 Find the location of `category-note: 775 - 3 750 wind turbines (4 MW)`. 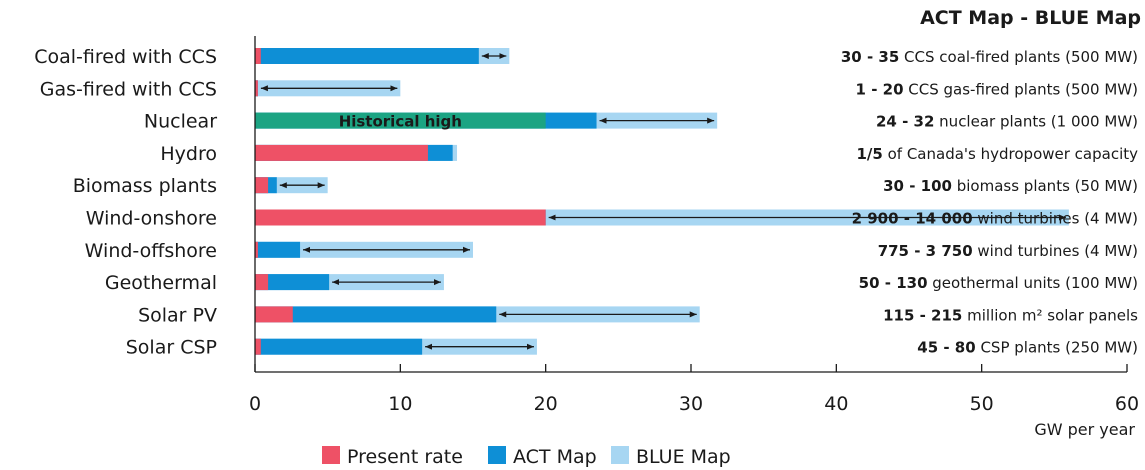

category-note: 775 - 3 750 wind turbines (4 MW) is located at coordinates (1008, 251).